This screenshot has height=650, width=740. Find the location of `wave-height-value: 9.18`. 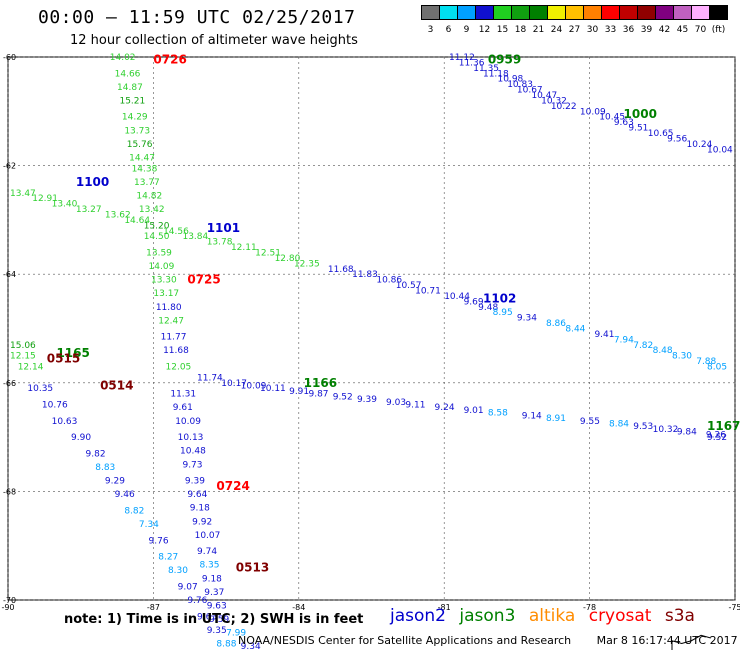

wave-height-value: 9.18 is located at coordinates (200, 509).